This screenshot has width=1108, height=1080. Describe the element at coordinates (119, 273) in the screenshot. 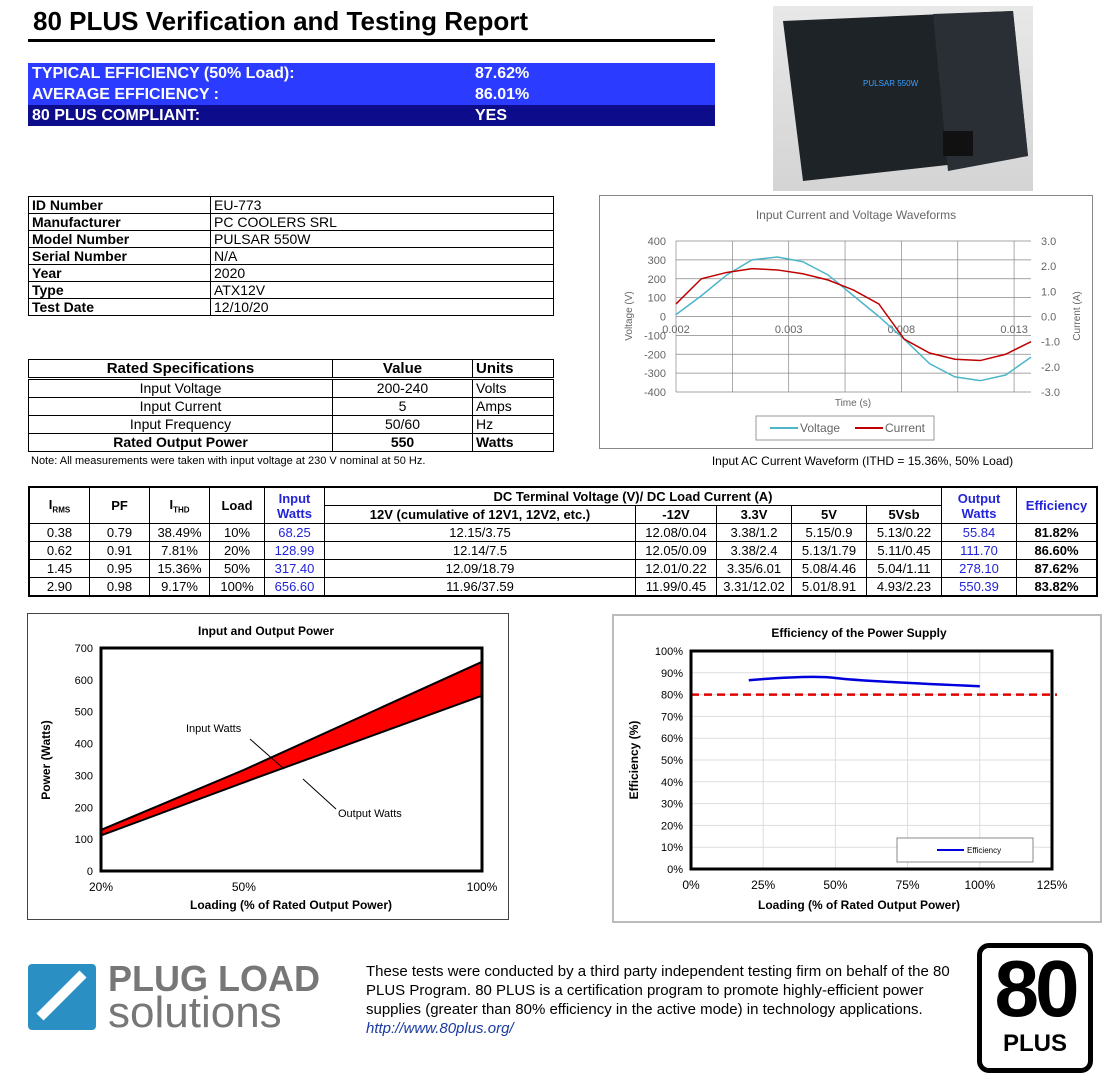

I see `table-cell: Year` at that location.